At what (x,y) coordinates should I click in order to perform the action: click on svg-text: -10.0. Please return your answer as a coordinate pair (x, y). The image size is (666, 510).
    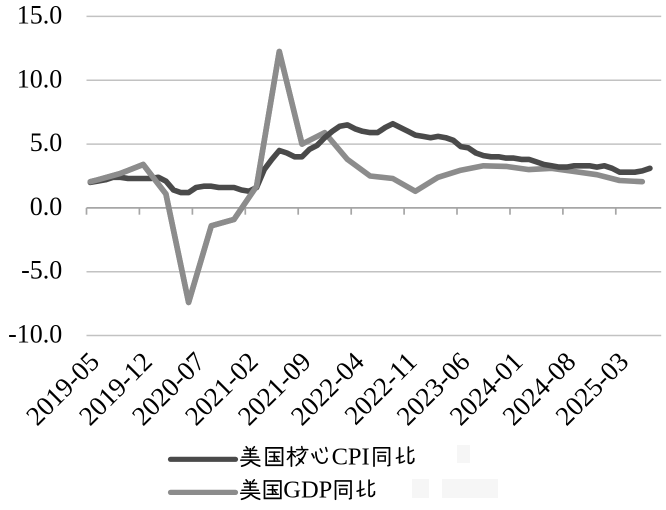
    Looking at the image, I should click on (35, 334).